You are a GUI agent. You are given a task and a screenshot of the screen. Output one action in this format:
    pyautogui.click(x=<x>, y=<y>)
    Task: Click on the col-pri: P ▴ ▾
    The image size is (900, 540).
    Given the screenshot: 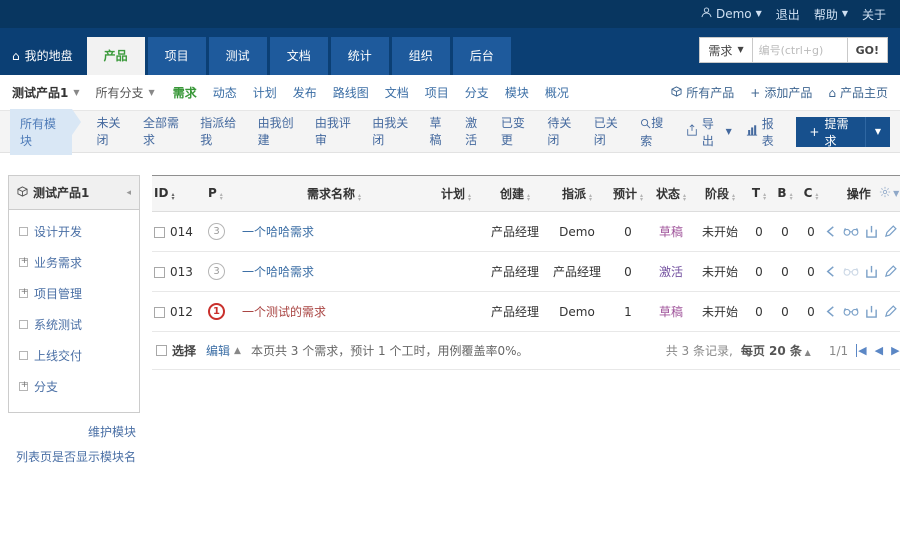 What is the action you would take?
    pyautogui.click(x=223, y=193)
    